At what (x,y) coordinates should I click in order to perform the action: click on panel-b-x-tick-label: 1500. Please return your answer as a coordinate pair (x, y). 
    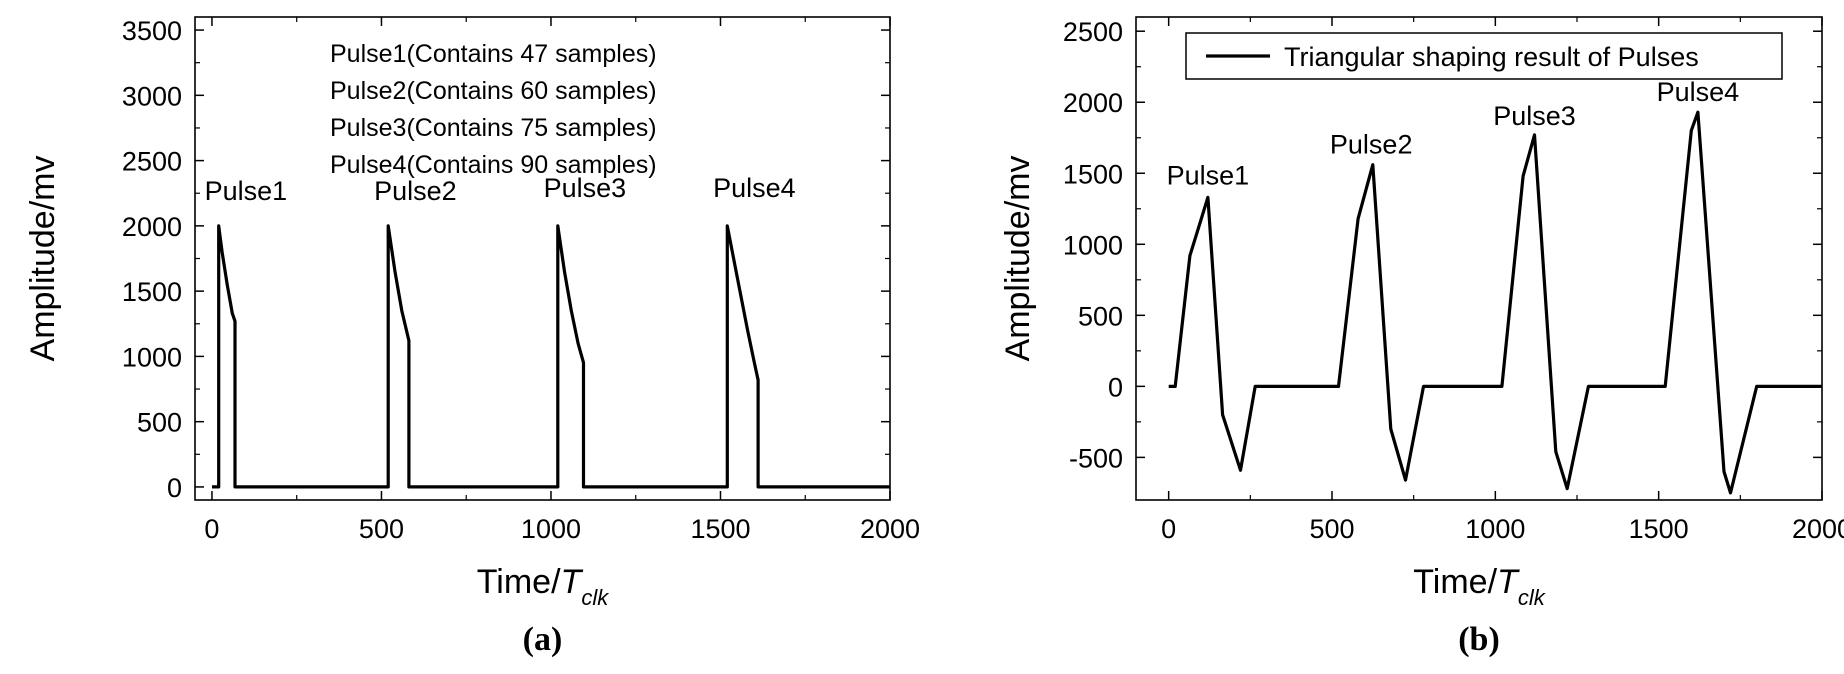
    Looking at the image, I should click on (1659, 529).